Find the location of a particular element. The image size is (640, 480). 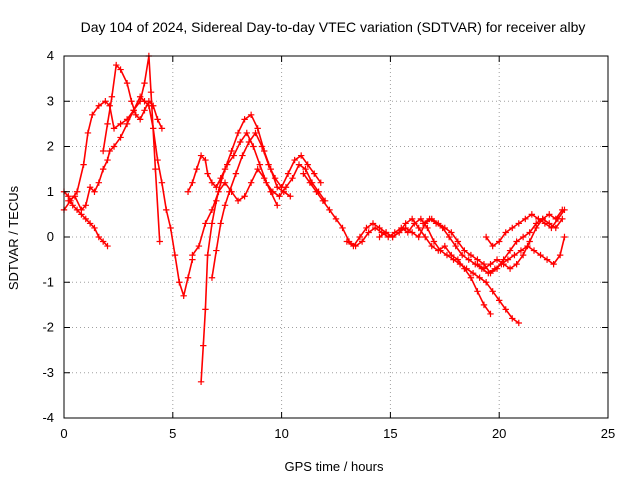

y-tick-label: 3 is located at coordinates (50, 100).